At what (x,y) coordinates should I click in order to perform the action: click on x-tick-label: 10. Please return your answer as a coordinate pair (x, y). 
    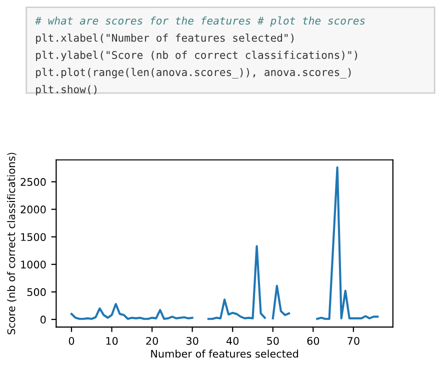
    Looking at the image, I should click on (112, 340).